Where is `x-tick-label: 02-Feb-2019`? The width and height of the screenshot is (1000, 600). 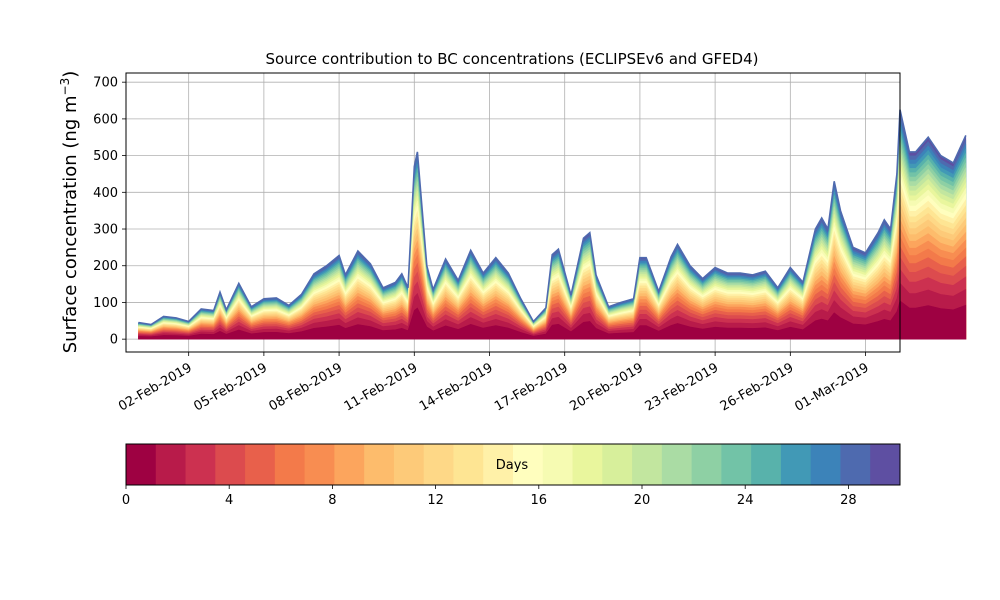
x-tick-label: 02-Feb-2019 is located at coordinates (155, 387).